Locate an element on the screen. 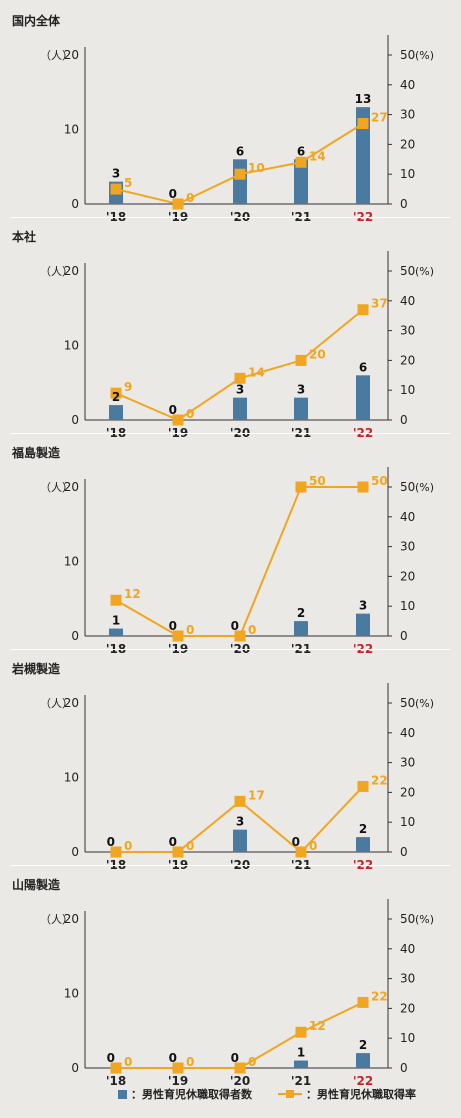 The height and width of the screenshot is (1118, 461). line-value-label: 17 is located at coordinates (256, 795).